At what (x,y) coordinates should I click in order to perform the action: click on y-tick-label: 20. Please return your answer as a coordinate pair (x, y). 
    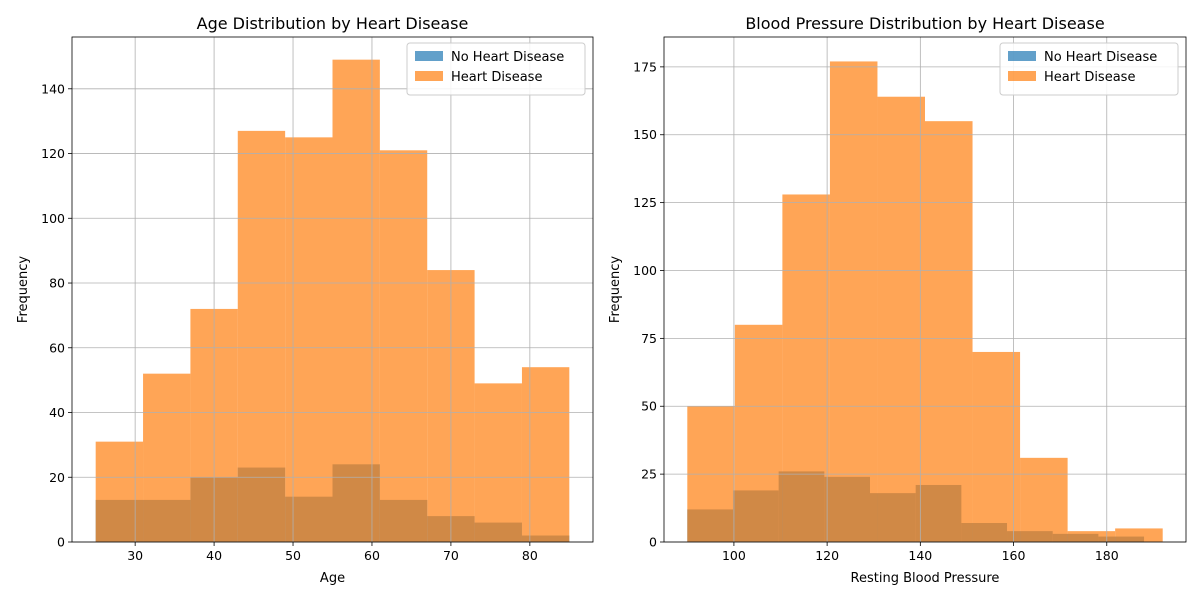
    Looking at the image, I should click on (57, 477).